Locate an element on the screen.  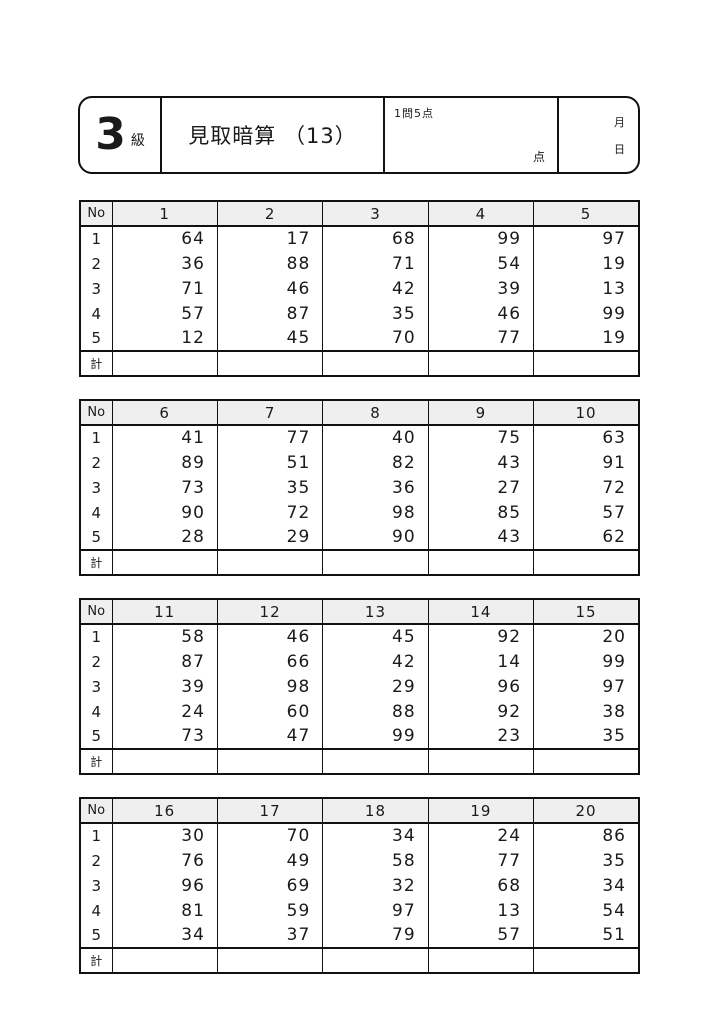
table-row: 1 30 70 34 24 86 is located at coordinates (359, 835).